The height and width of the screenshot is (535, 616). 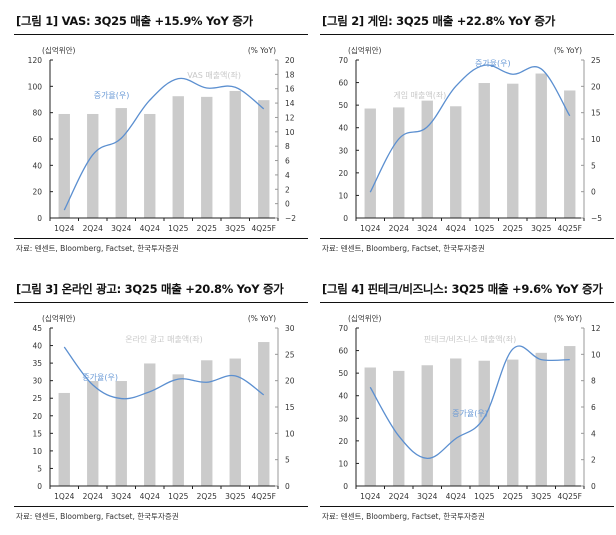 What do you see at coordinates (37, 113) in the screenshot?
I see `left-tick-label: 80` at bounding box center [37, 113].